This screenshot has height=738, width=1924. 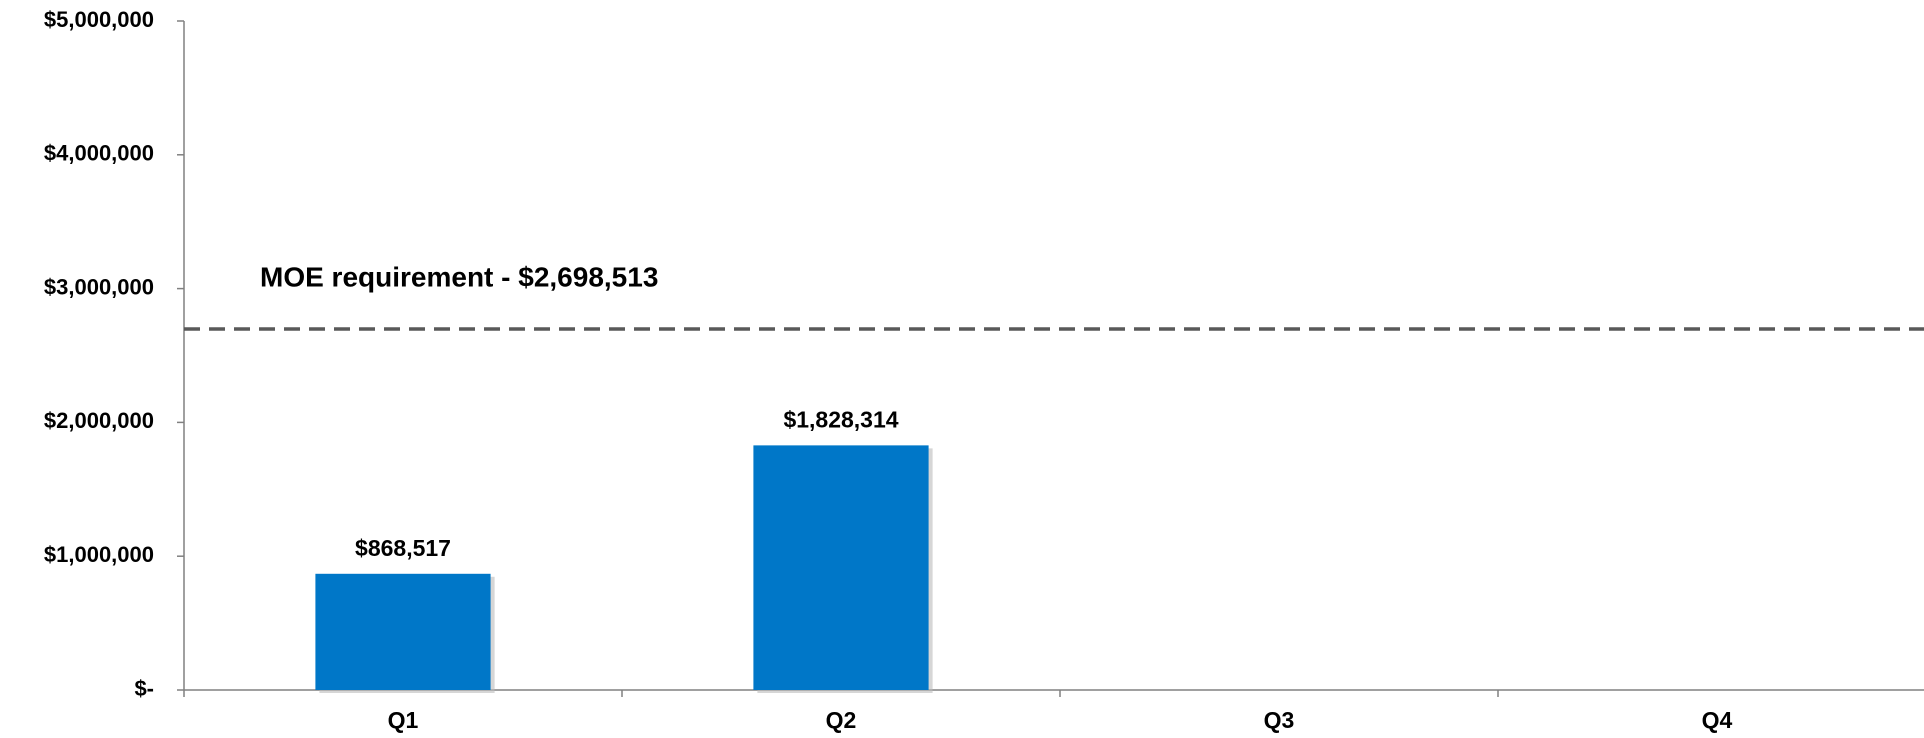 I want to click on x-tick-label: Q2, so click(x=841, y=720).